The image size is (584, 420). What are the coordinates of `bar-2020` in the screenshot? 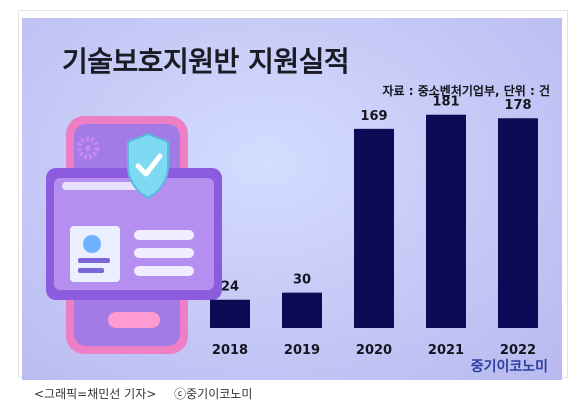 It's located at (374, 228).